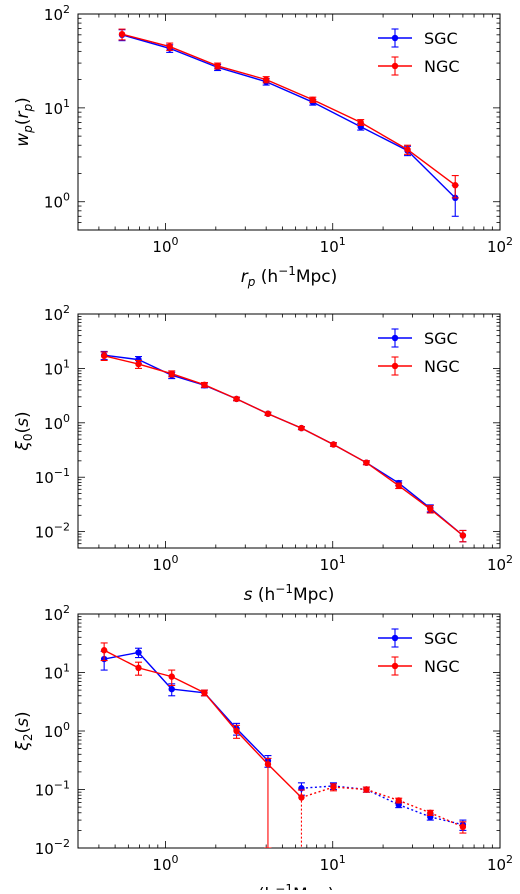 The image size is (520, 894). I want to click on label-unit: (h, so click(266, 277).